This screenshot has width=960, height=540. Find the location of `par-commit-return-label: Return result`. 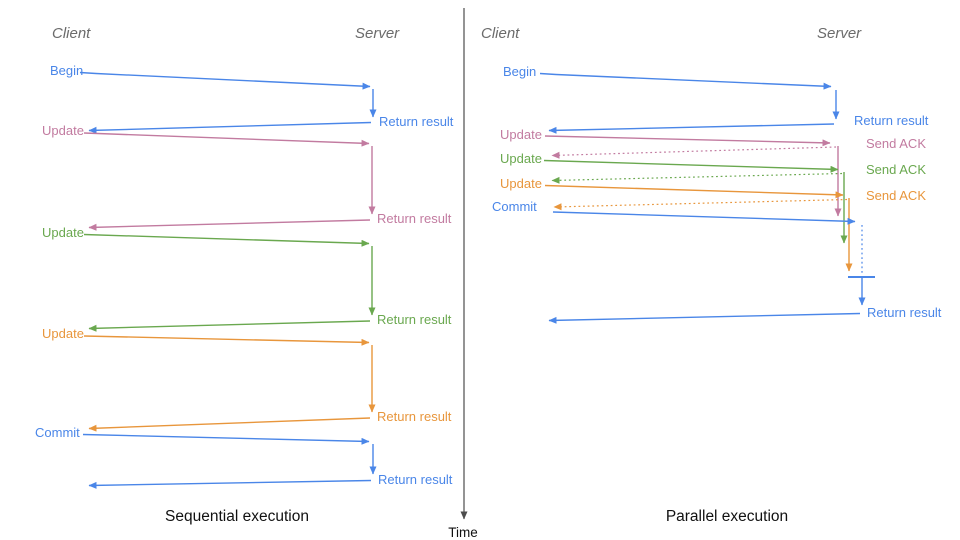

par-commit-return-label: Return result is located at coordinates (904, 312).